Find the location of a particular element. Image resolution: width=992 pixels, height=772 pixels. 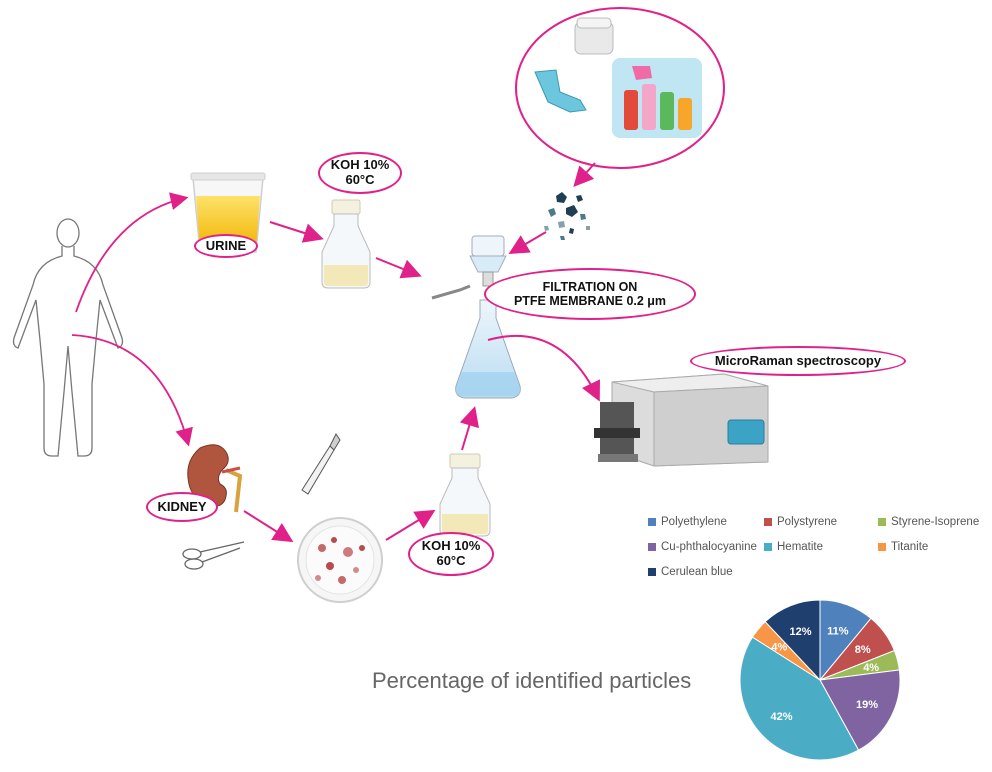

arrow-human-to-kidney is located at coordinates (132, 390).